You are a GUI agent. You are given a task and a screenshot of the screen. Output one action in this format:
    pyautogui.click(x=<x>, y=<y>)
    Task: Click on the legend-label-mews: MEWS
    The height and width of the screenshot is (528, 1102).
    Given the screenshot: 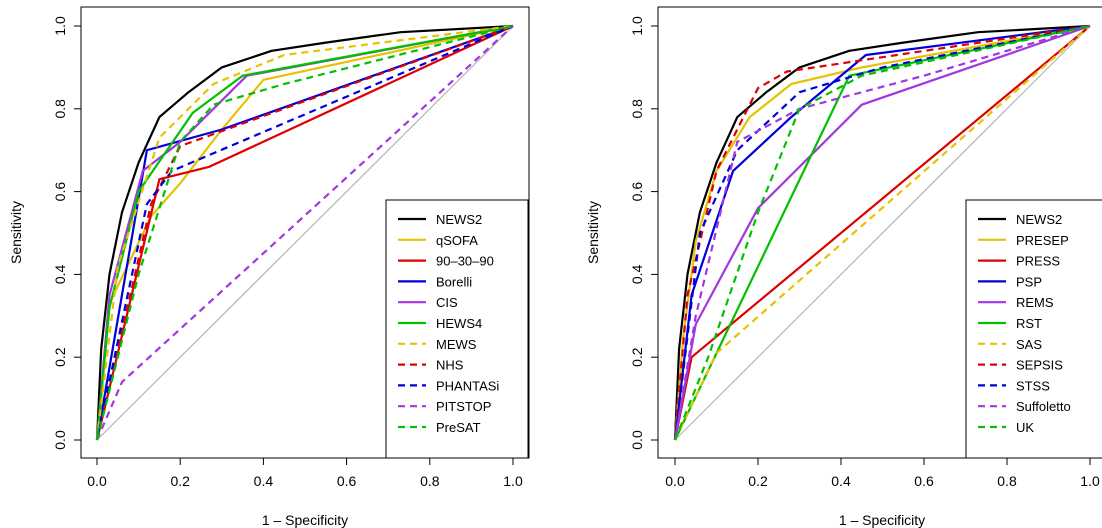 What is the action you would take?
    pyautogui.click(x=456, y=344)
    